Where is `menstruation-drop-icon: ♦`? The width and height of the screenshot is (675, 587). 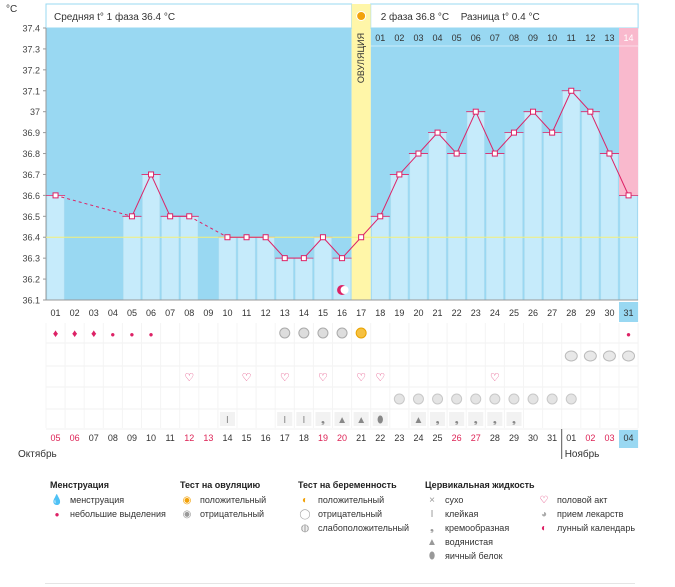
menstruation-drop-icon: ♦ is located at coordinates (75, 334).